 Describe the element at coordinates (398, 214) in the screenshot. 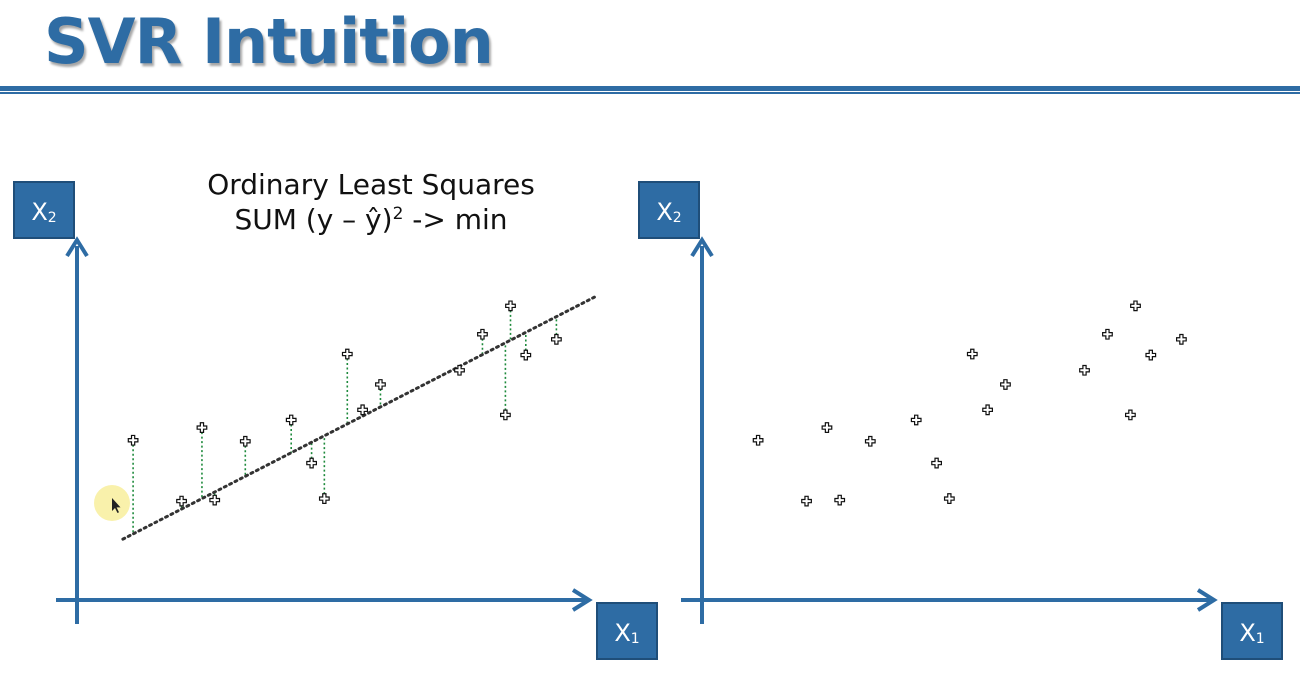

I see `formula-exponent: 2` at that location.